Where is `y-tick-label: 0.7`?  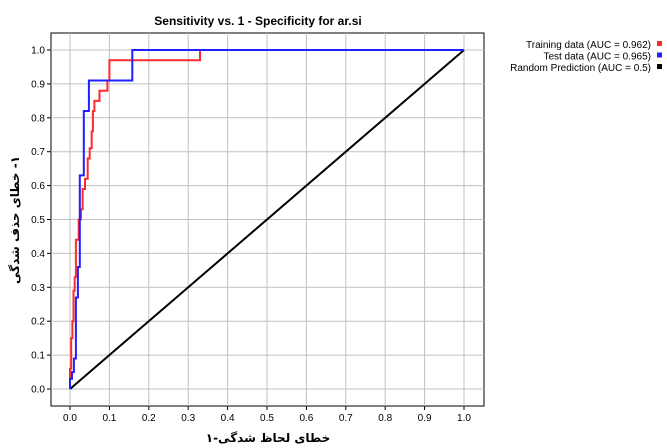 y-tick-label: 0.7 is located at coordinates (38, 152).